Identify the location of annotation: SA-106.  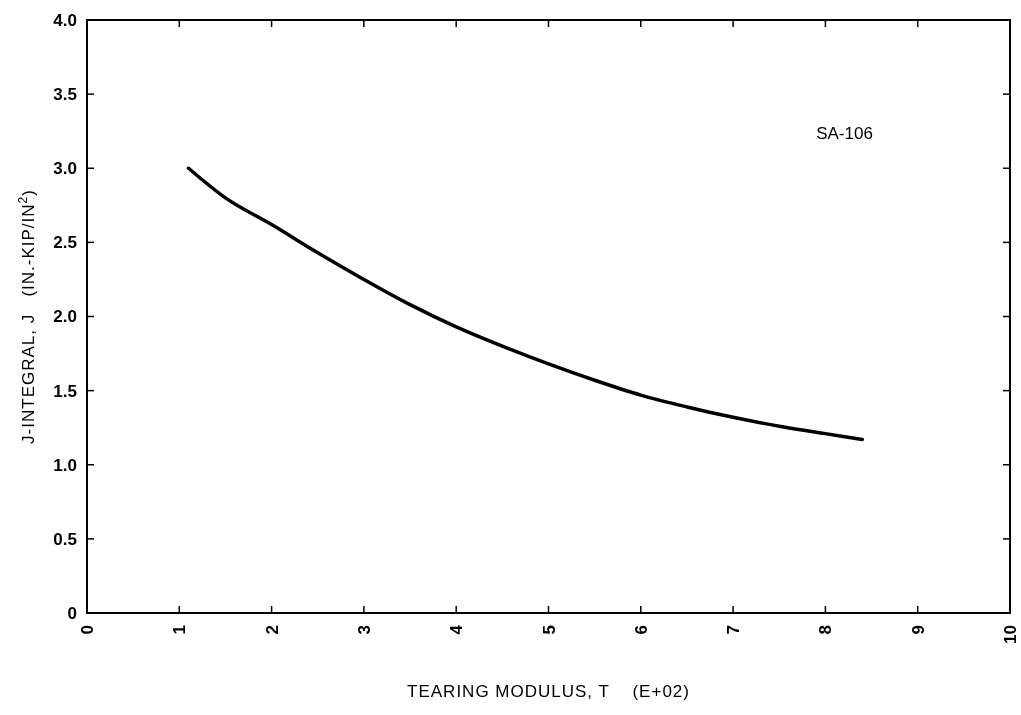
(844, 133).